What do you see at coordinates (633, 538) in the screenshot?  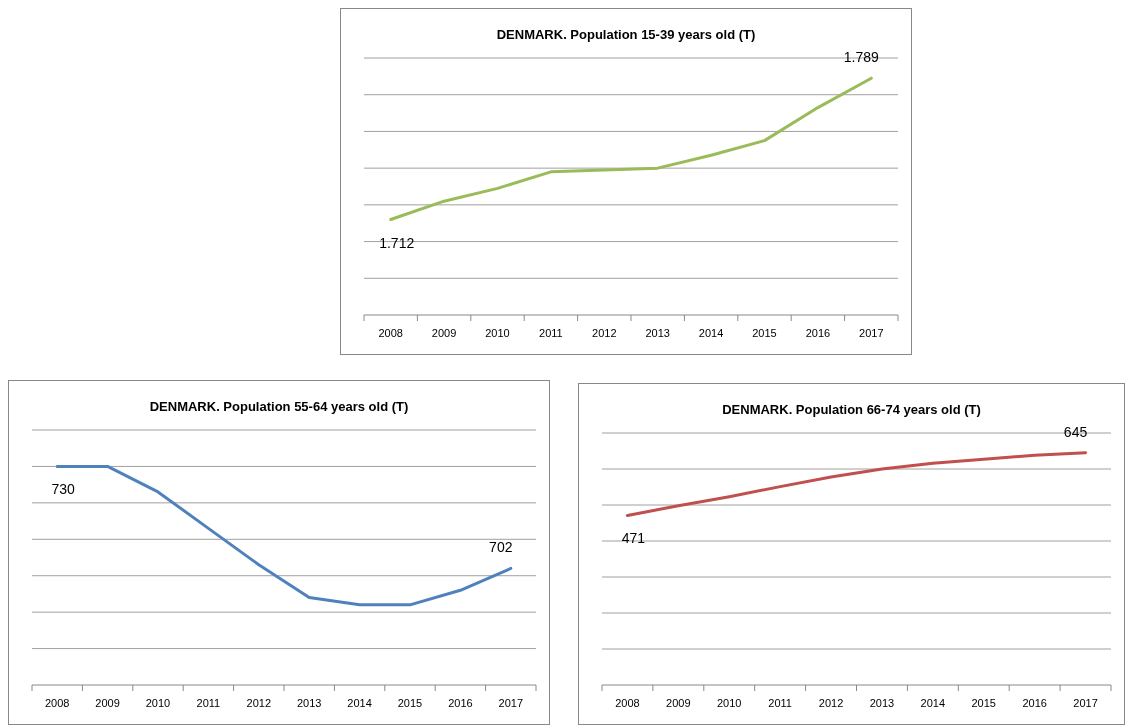 I see `data-label: 471` at bounding box center [633, 538].